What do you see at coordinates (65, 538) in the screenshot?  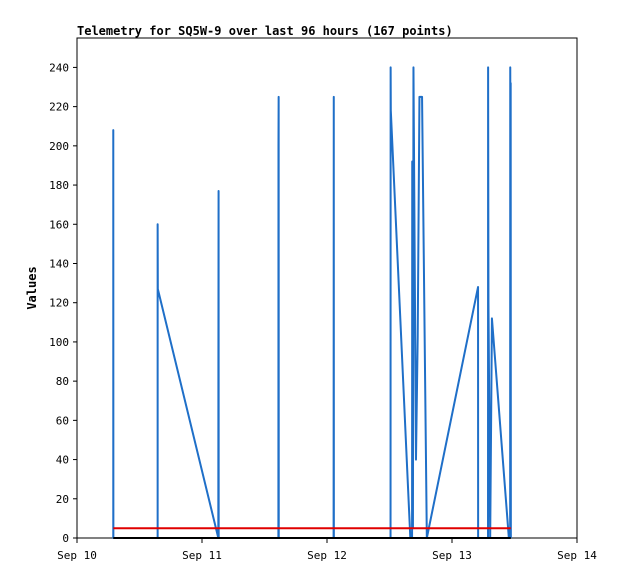 I see `y-tick-label: 0` at bounding box center [65, 538].